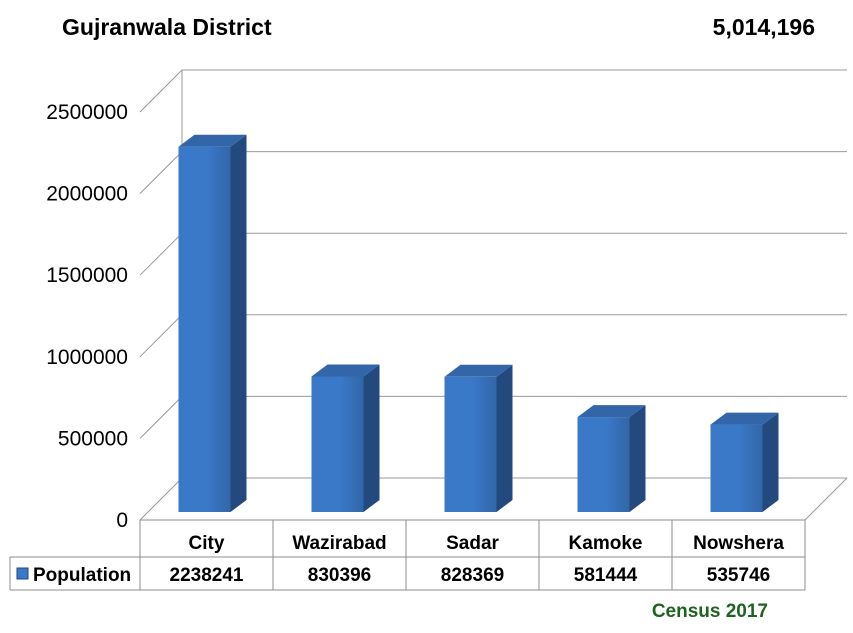 This screenshot has height=633, width=853. What do you see at coordinates (87, 316) in the screenshot?
I see `y-axis-tick-labels: 0 500000 1000000 1500000 2000000 2500000` at bounding box center [87, 316].